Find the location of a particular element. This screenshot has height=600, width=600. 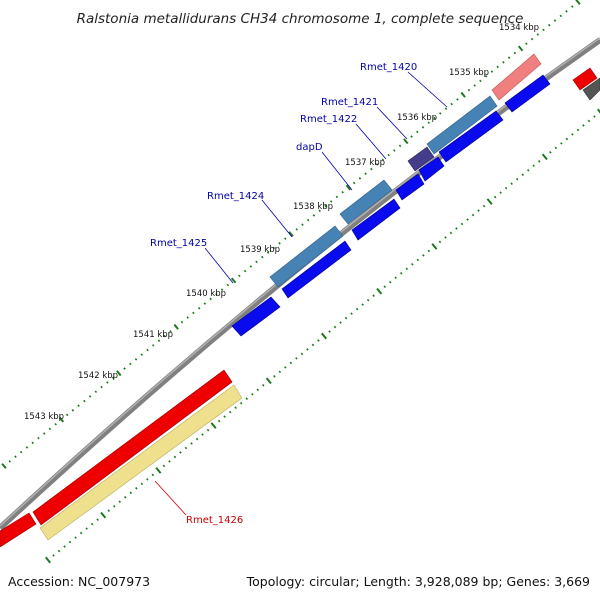

feature-red-arrow-right is located at coordinates (585, 79).